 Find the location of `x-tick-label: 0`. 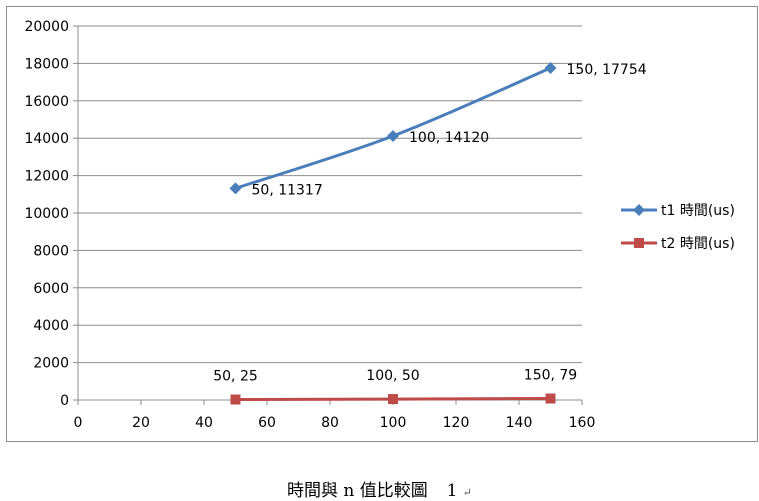

x-tick-label: 0 is located at coordinates (78, 423).